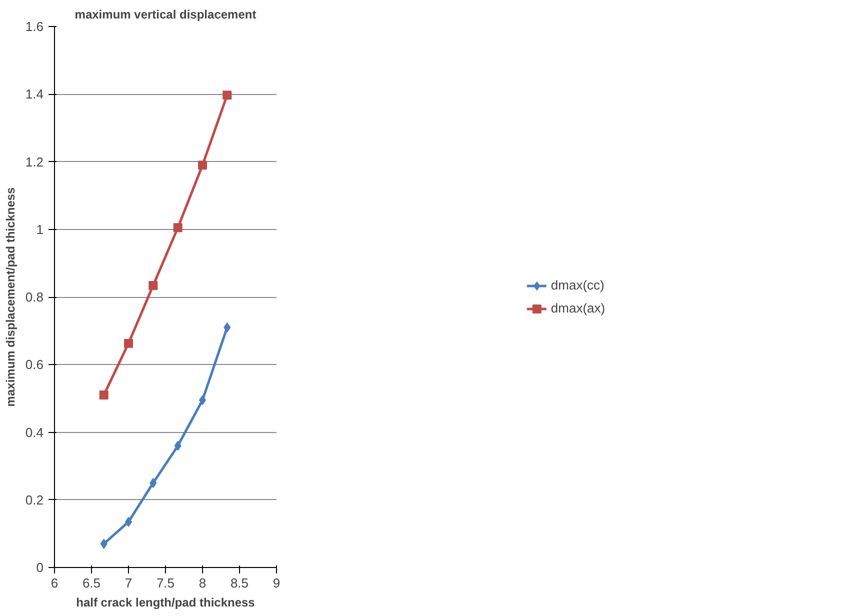  What do you see at coordinates (577, 285) in the screenshot?
I see `legend-label: dmax(cc)` at bounding box center [577, 285].